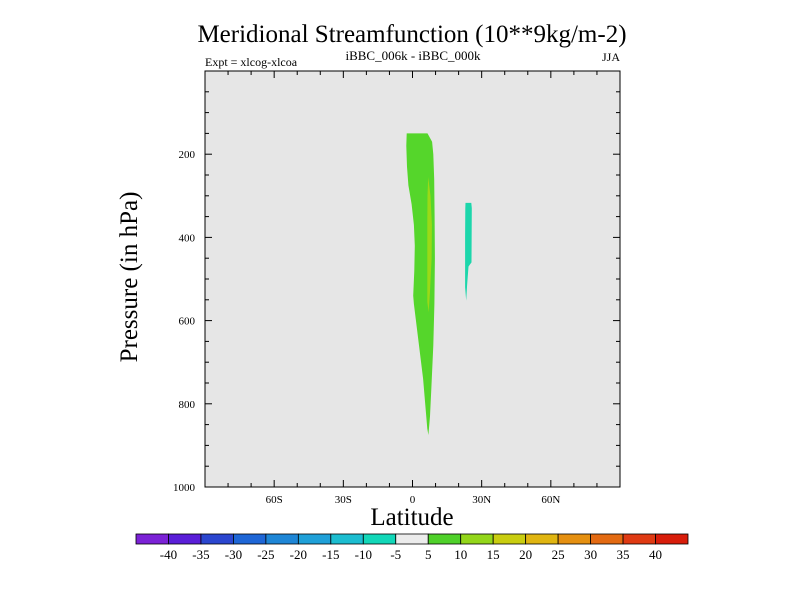 The height and width of the screenshot is (600, 800). I want to click on colorbar-label: -5, so click(395, 554).